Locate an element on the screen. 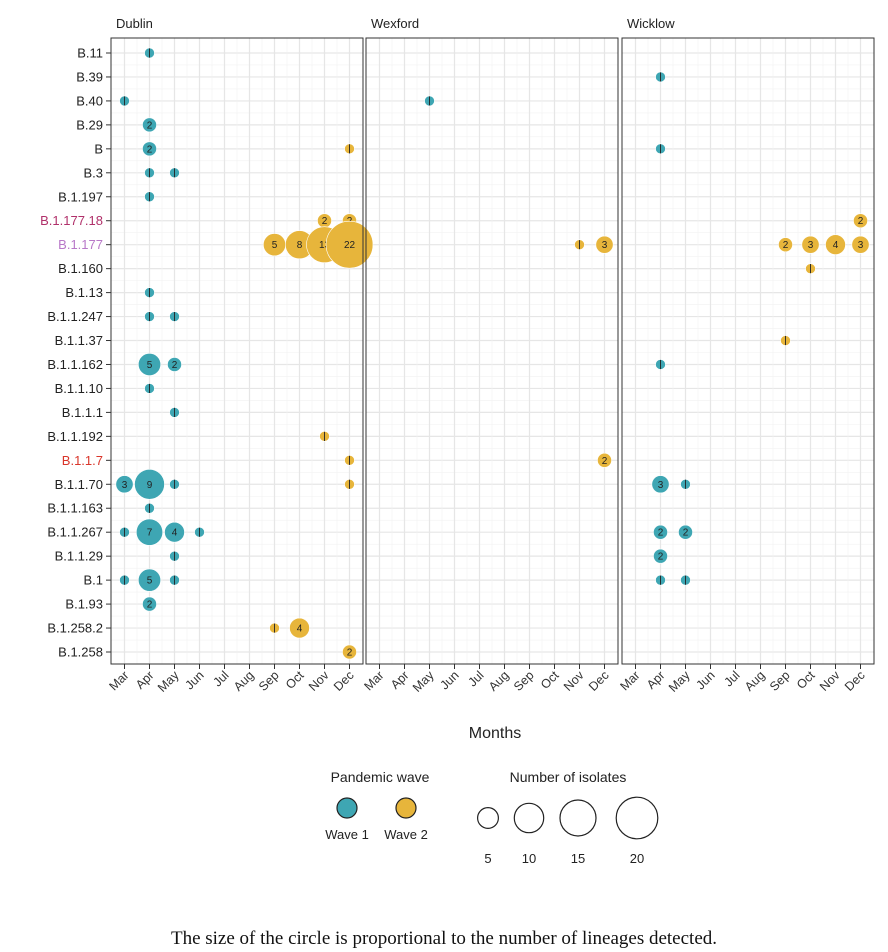 The width and height of the screenshot is (888, 952). data-label: 7 is located at coordinates (150, 533).